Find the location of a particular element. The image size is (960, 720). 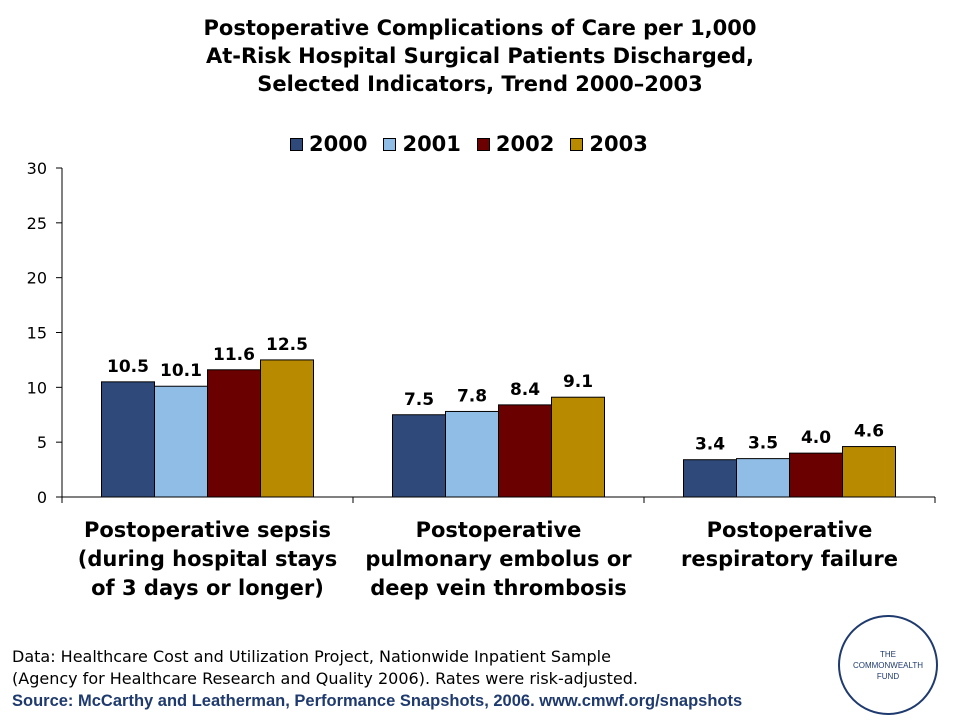

legend-swatch-2002 is located at coordinates (483, 144).